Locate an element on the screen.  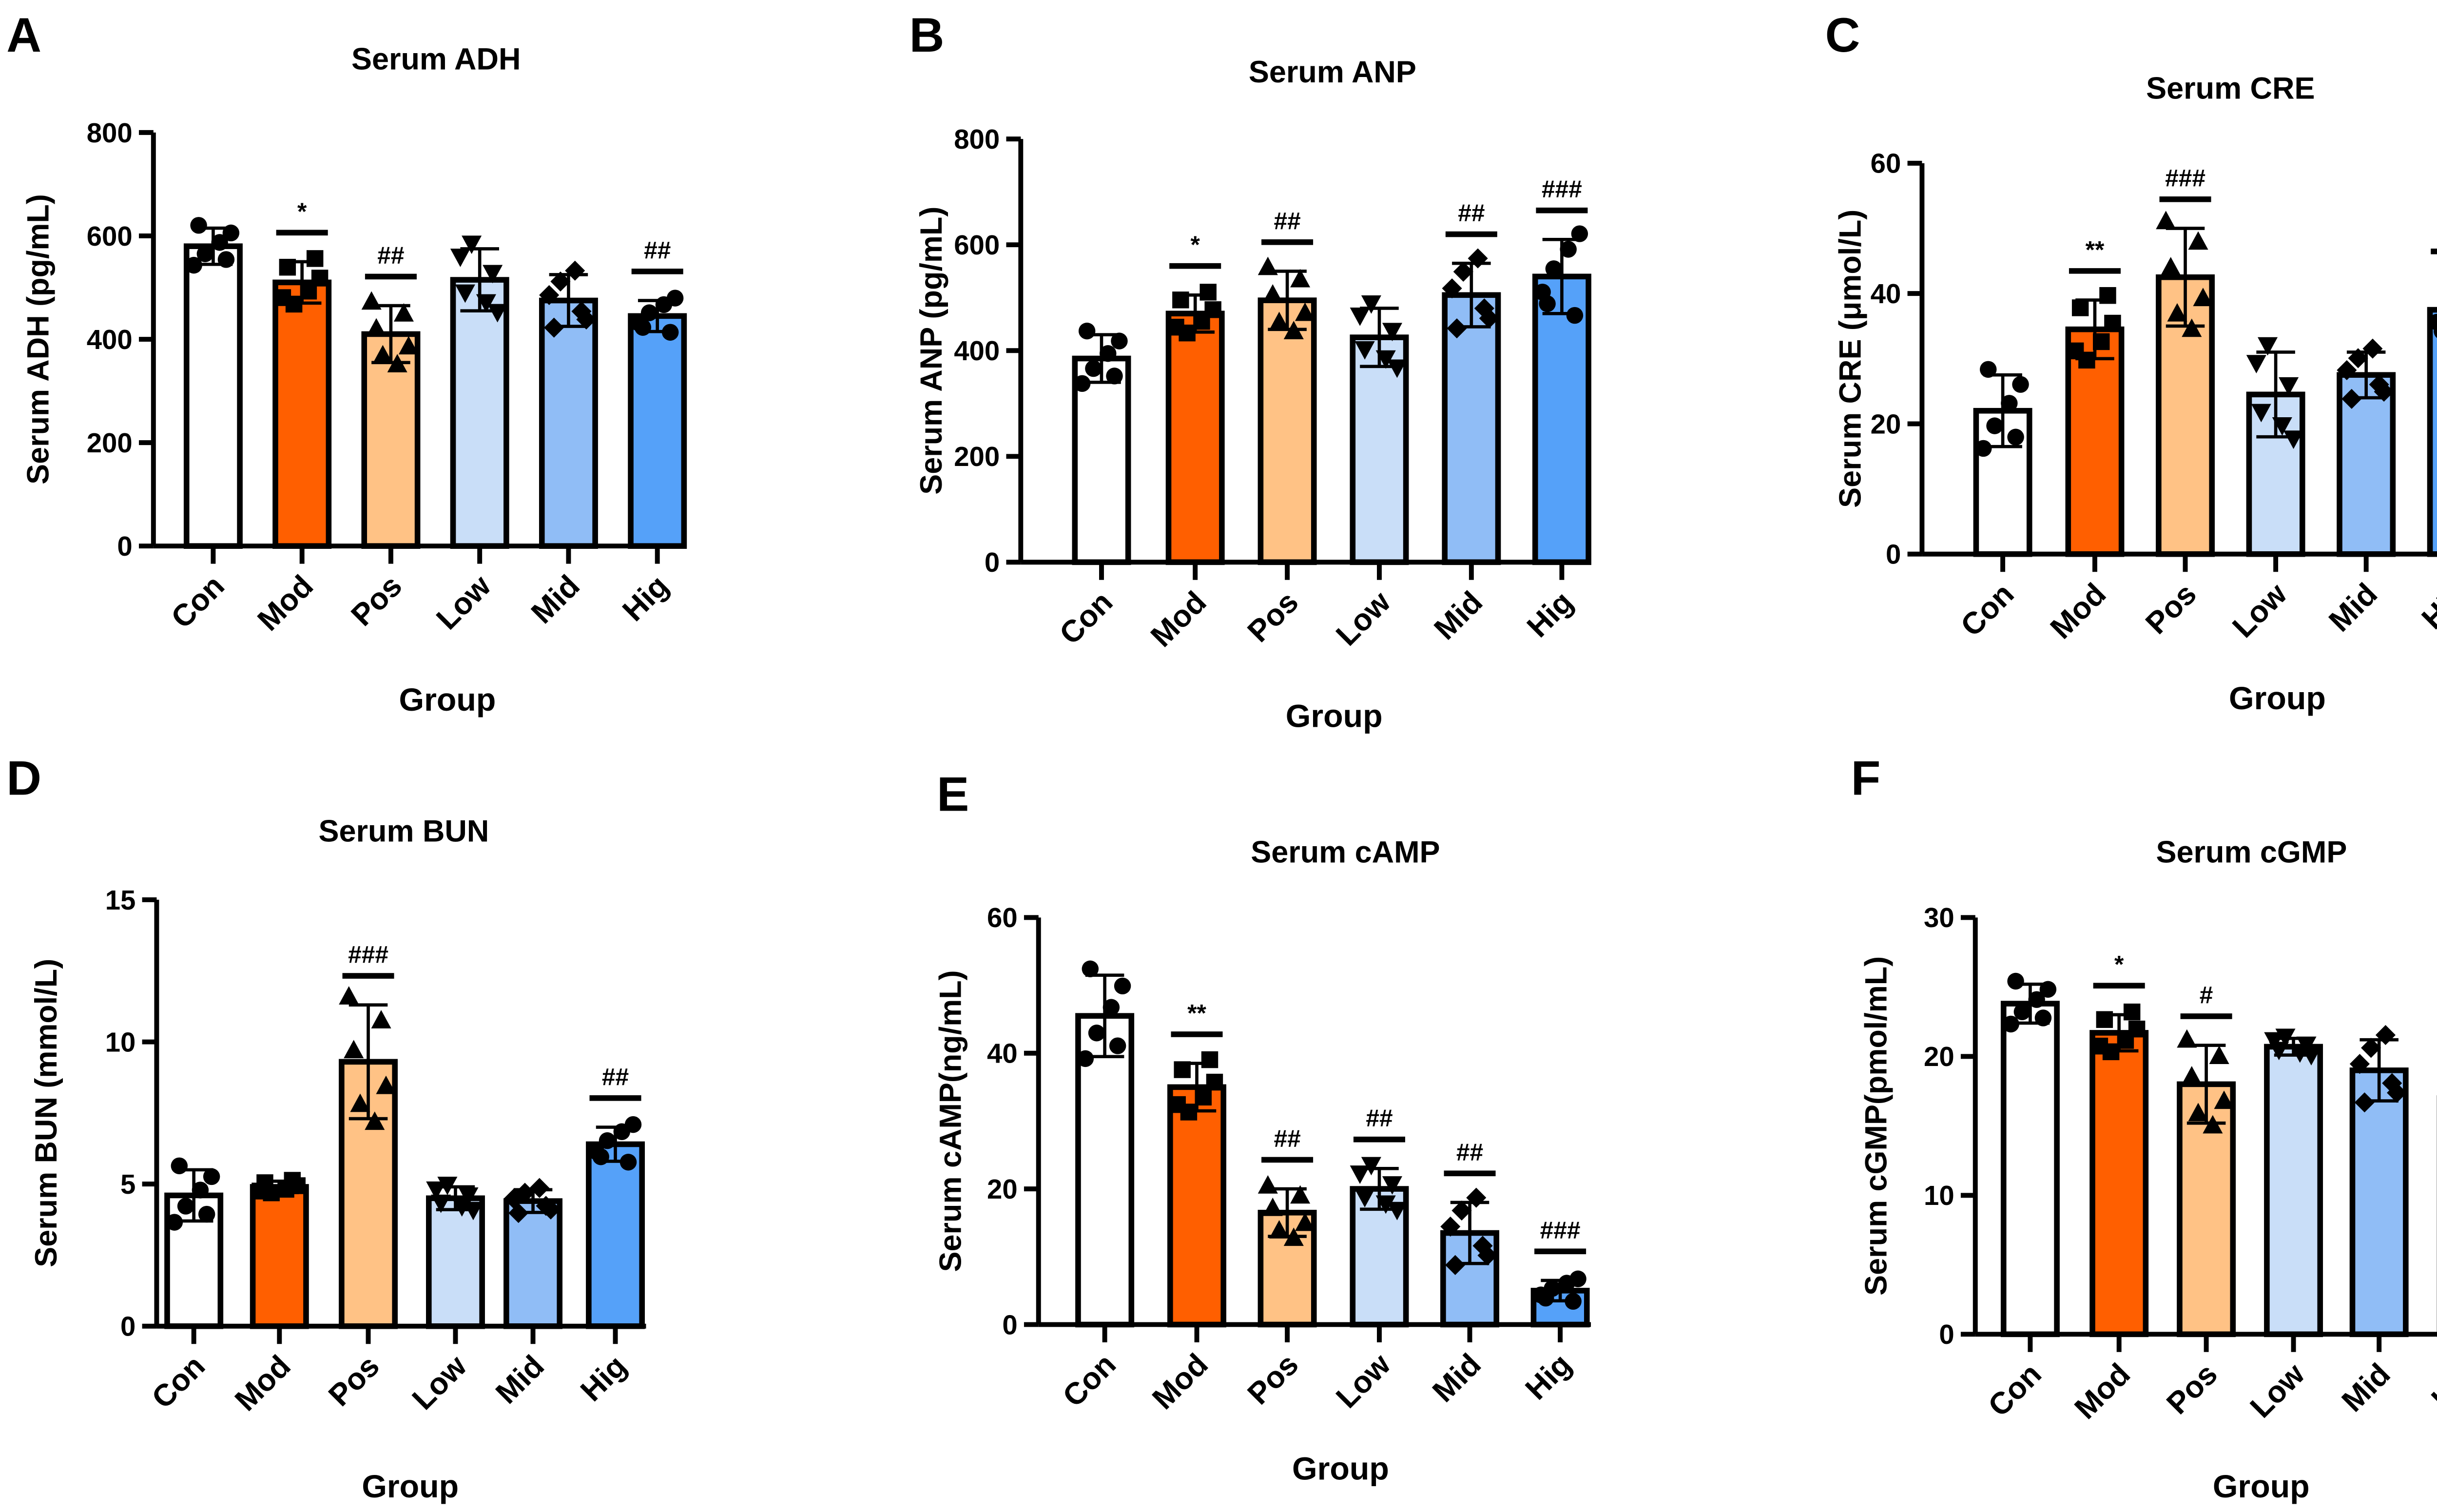
y-axis-label: Serum cAMP(ng/mL) is located at coordinates (951, 1121).